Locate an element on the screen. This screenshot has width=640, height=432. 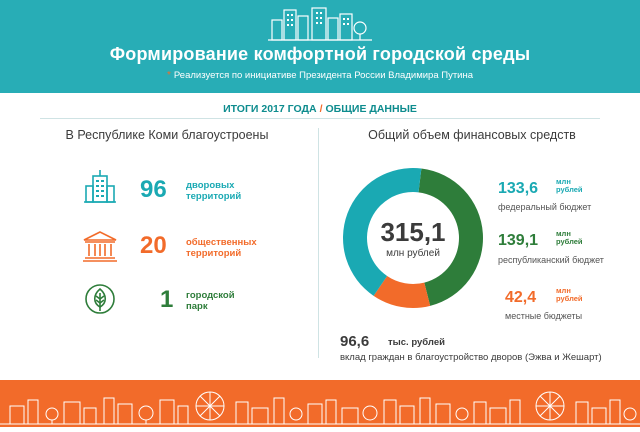
results-year: ИТОГИ 2017 ГОДА is located at coordinates (270, 109).